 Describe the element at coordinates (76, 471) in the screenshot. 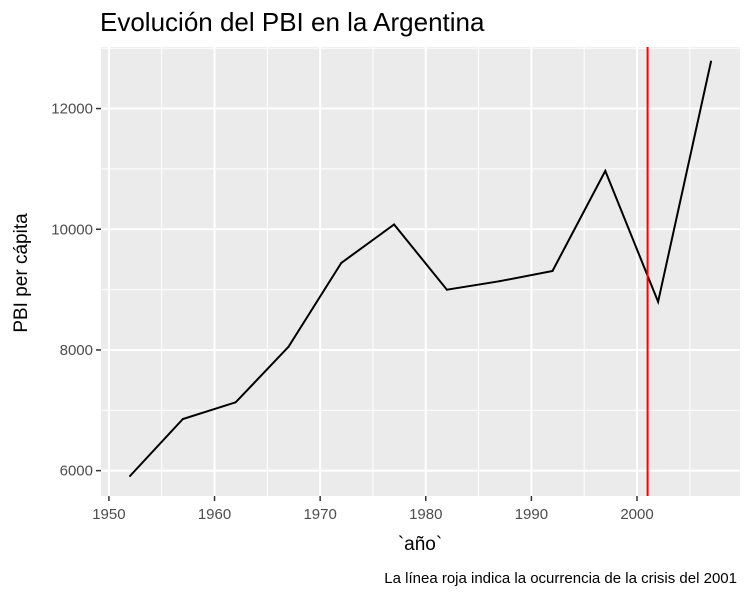

I see `y-tick-label: 6000` at that location.